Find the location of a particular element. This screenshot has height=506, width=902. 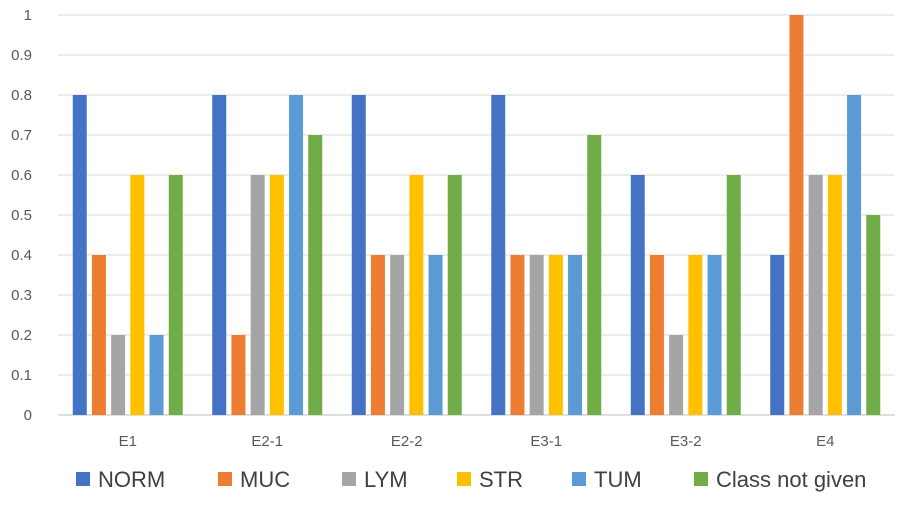

legend: NORM MUC LYM STR TUM Class not given is located at coordinates (471, 479).